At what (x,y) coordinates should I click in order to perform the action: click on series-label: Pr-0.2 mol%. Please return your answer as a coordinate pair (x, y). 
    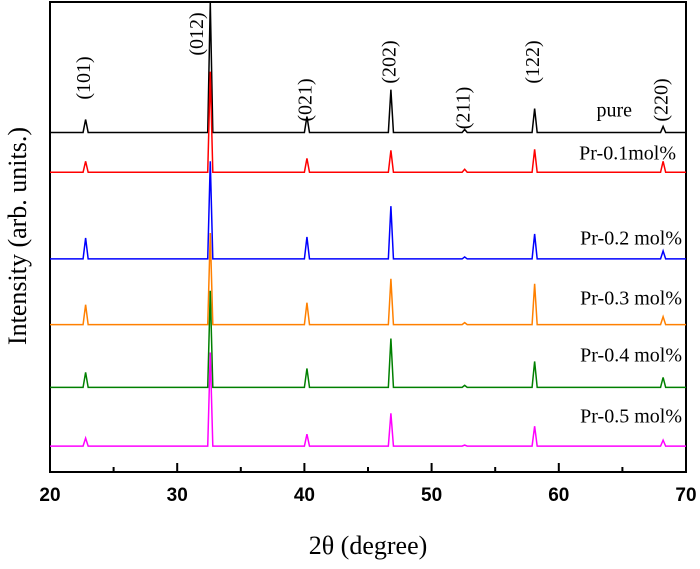
    Looking at the image, I should click on (631, 239).